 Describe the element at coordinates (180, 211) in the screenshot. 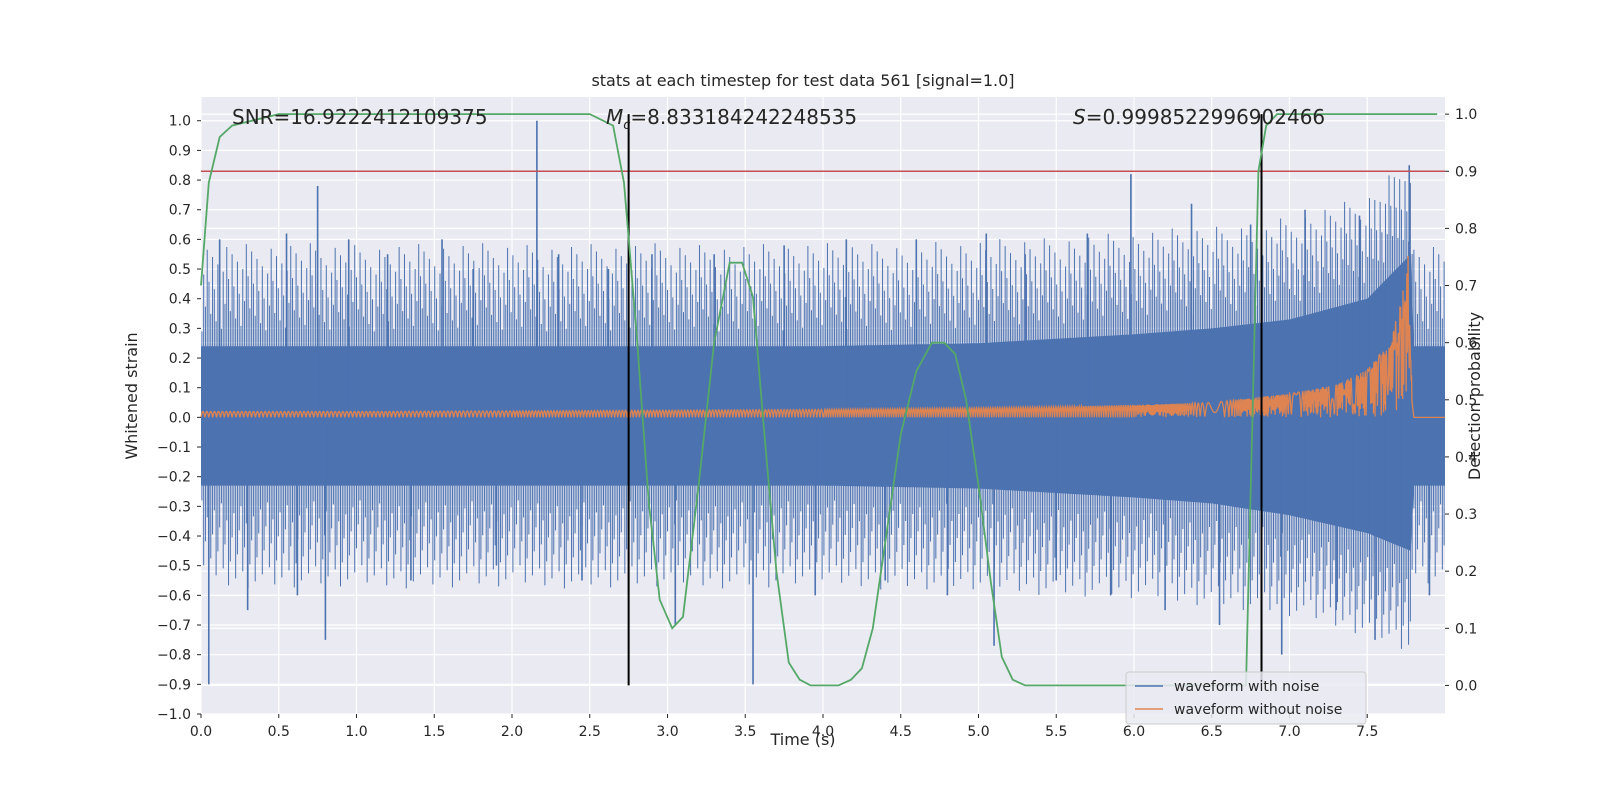

I see `y-tick-label: 0.7` at that location.